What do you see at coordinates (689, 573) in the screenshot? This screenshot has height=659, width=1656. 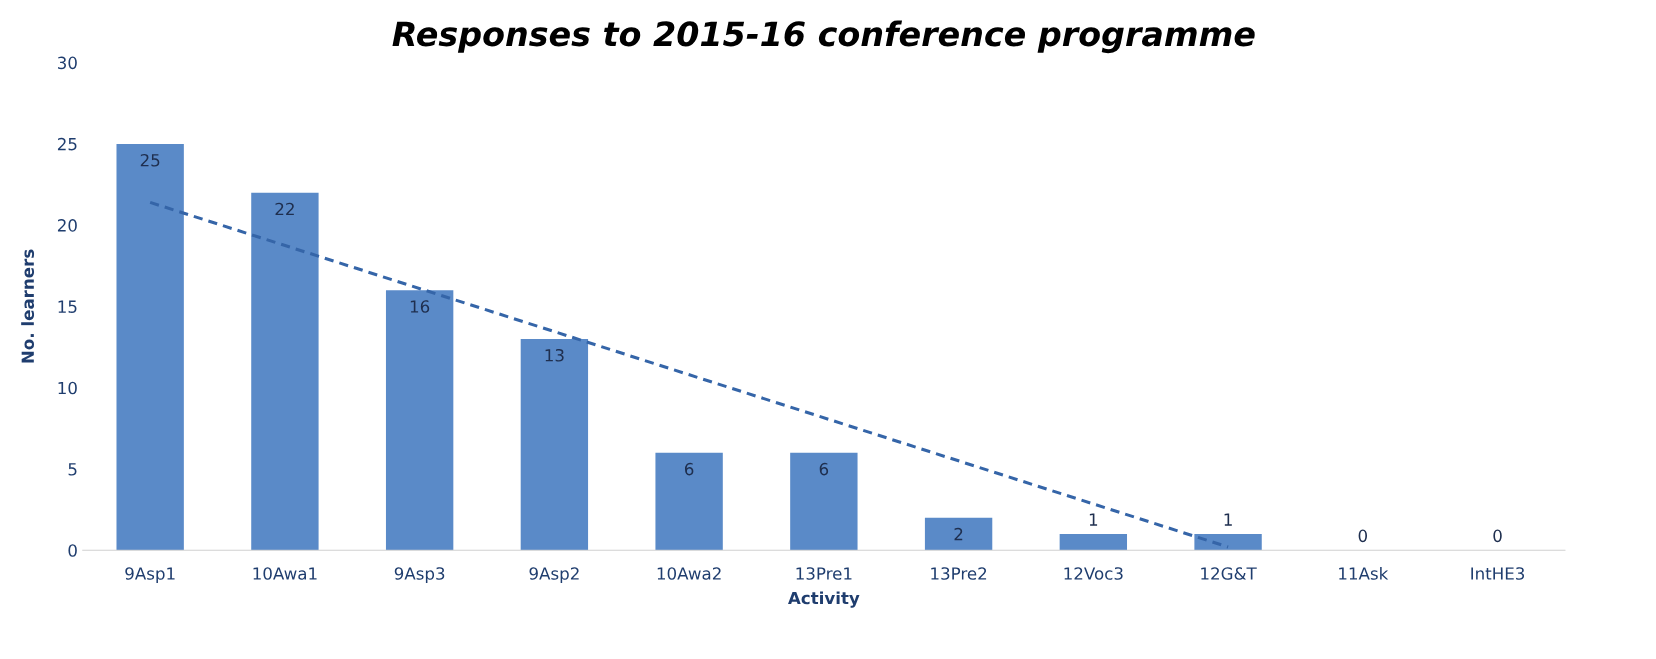 I see `x-tick-label: 10Awa2` at bounding box center [689, 573].